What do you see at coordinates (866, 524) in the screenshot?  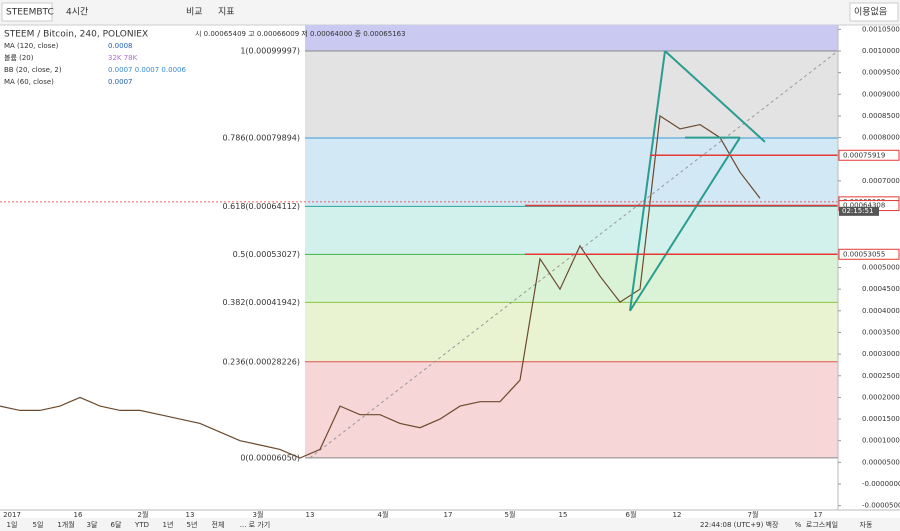 I see `axis-option: 자동` at bounding box center [866, 524].